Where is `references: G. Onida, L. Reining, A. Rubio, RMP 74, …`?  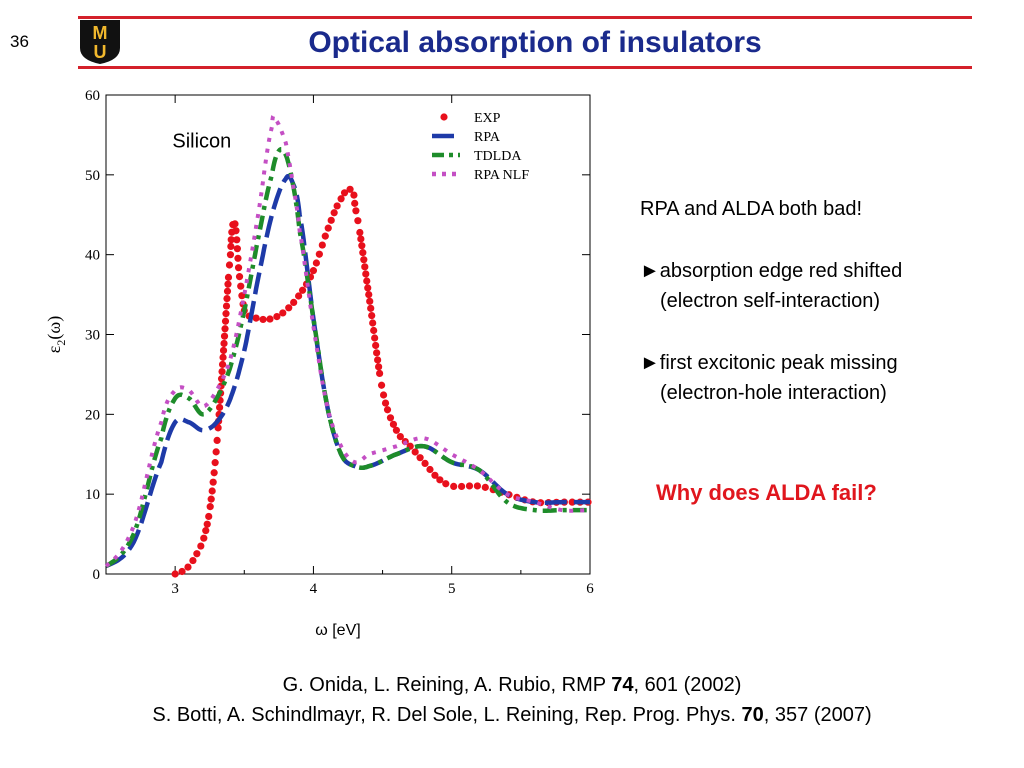
references: G. Onida, L. Reining, A. Rubio, RMP 74, … is located at coordinates (512, 700).